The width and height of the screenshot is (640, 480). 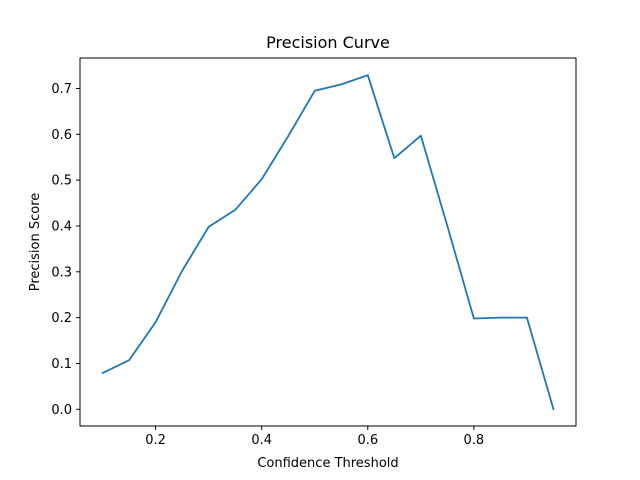 I want to click on y-tick-label: 0.6, so click(x=61, y=135).